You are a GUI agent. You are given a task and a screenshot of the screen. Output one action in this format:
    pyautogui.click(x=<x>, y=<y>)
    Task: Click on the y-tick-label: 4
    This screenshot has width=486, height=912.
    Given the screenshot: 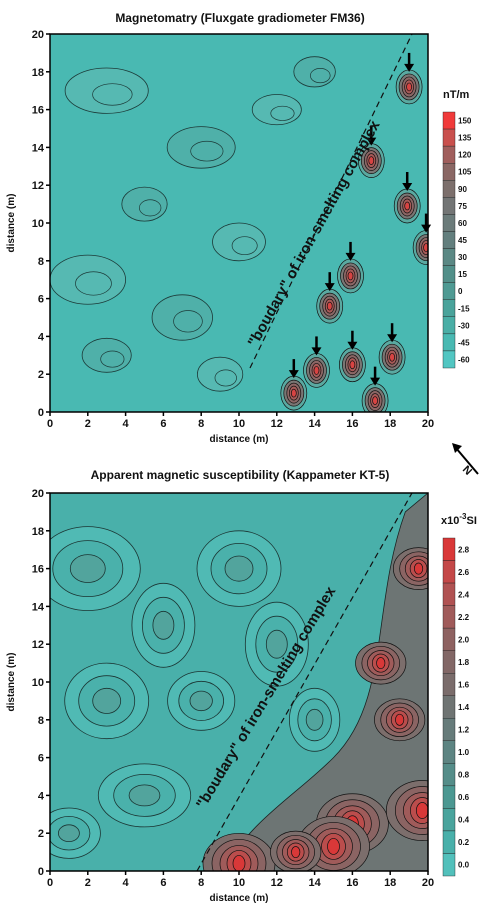 What is the action you would take?
    pyautogui.click(x=41, y=337)
    